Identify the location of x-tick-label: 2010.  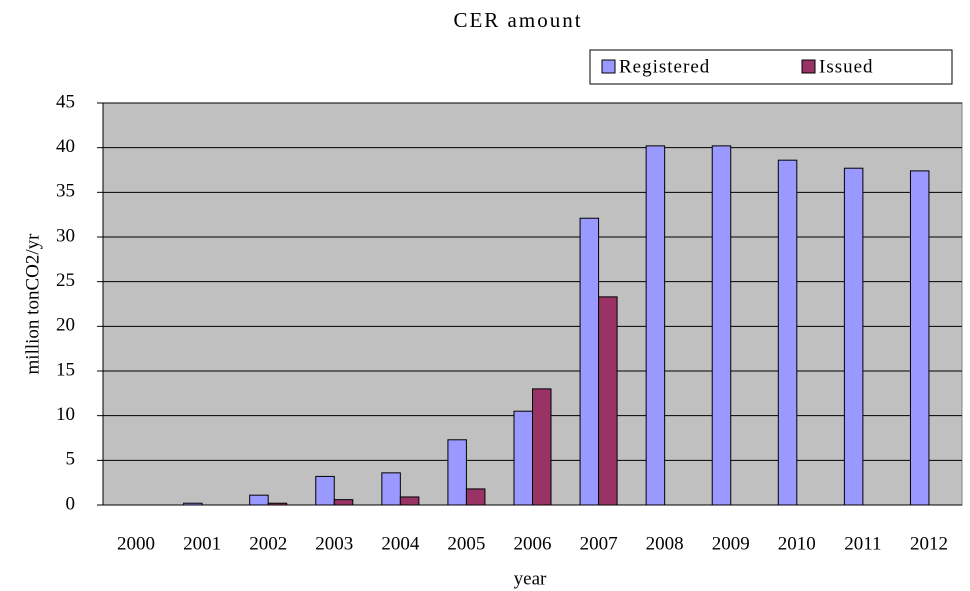
(797, 543).